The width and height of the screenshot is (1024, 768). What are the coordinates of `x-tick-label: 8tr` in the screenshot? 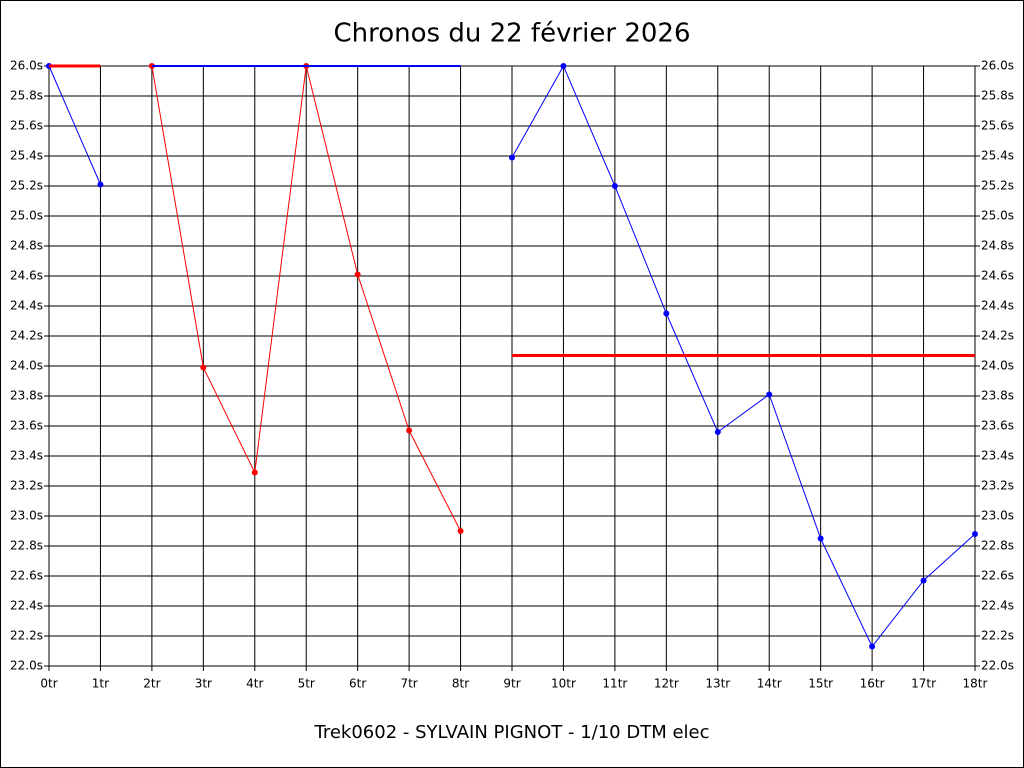 It's located at (460, 684).